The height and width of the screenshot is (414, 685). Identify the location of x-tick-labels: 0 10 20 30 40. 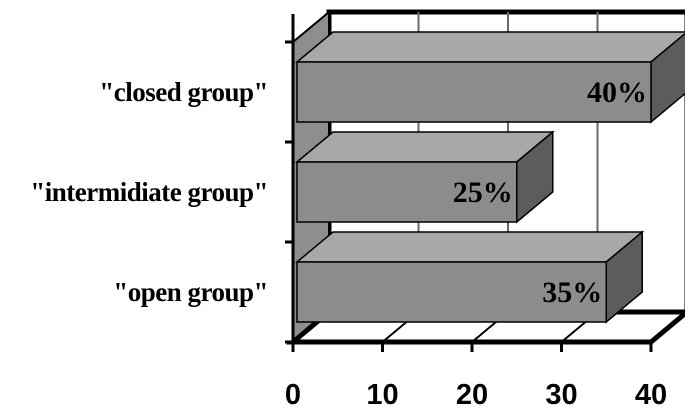
(476, 395).